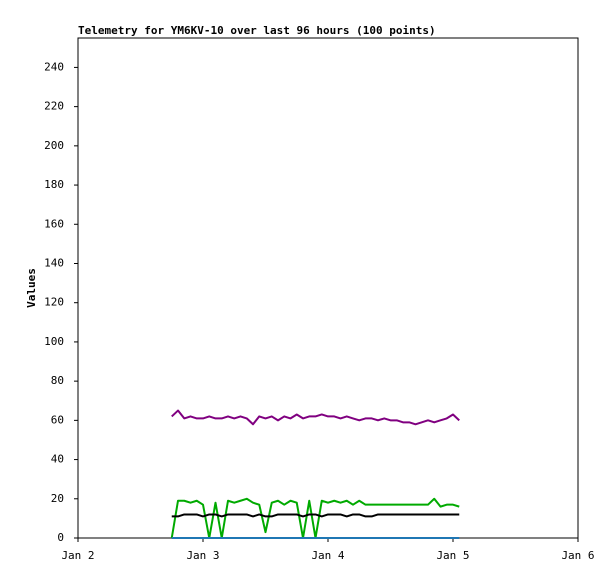 This screenshot has height=579, width=615. What do you see at coordinates (60, 537) in the screenshot?
I see `y-tick-label: 0` at bounding box center [60, 537].